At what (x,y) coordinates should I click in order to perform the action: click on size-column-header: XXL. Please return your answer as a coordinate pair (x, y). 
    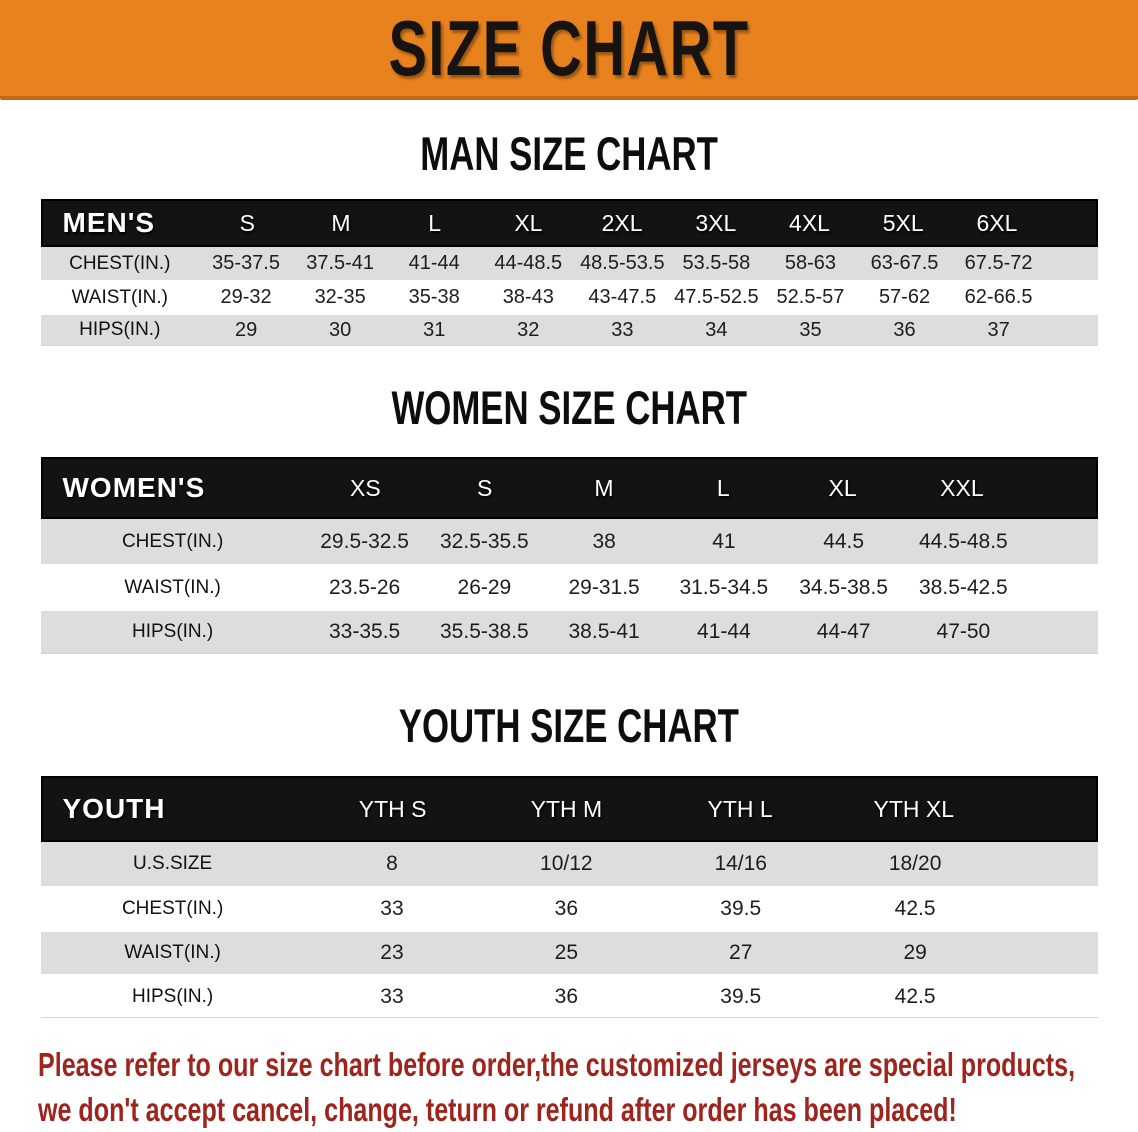
    Looking at the image, I should click on (962, 487).